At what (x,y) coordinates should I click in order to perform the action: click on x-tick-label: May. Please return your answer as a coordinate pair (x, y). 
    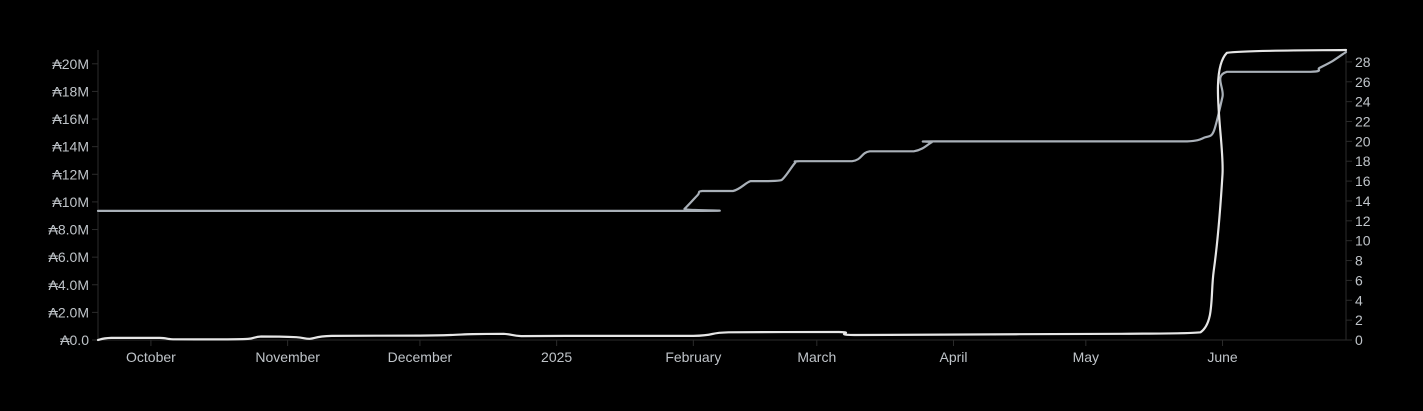
    Looking at the image, I should click on (1086, 357).